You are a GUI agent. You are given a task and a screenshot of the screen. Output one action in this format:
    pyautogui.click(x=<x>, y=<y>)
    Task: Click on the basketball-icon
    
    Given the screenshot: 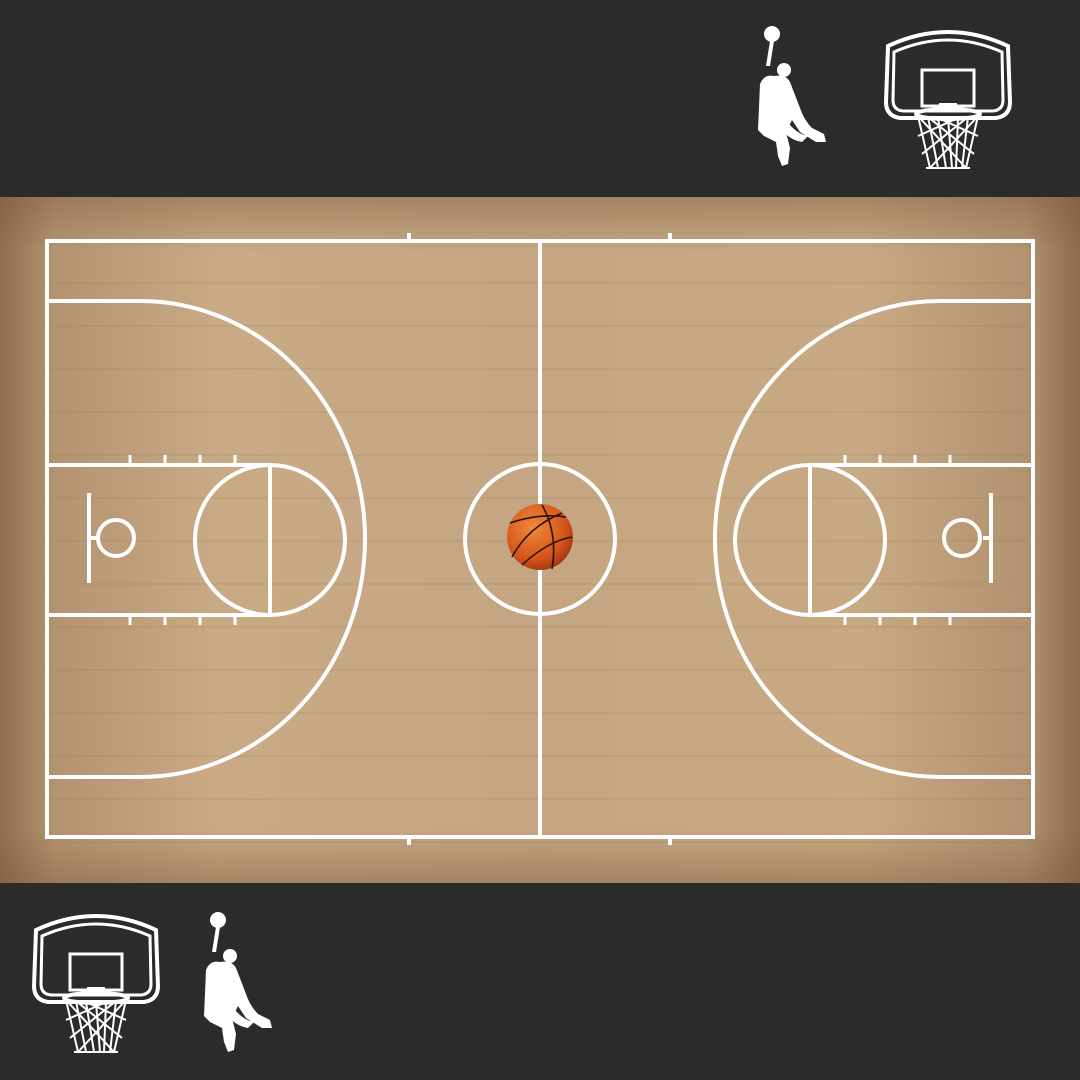 What is the action you would take?
    pyautogui.click(x=540, y=537)
    